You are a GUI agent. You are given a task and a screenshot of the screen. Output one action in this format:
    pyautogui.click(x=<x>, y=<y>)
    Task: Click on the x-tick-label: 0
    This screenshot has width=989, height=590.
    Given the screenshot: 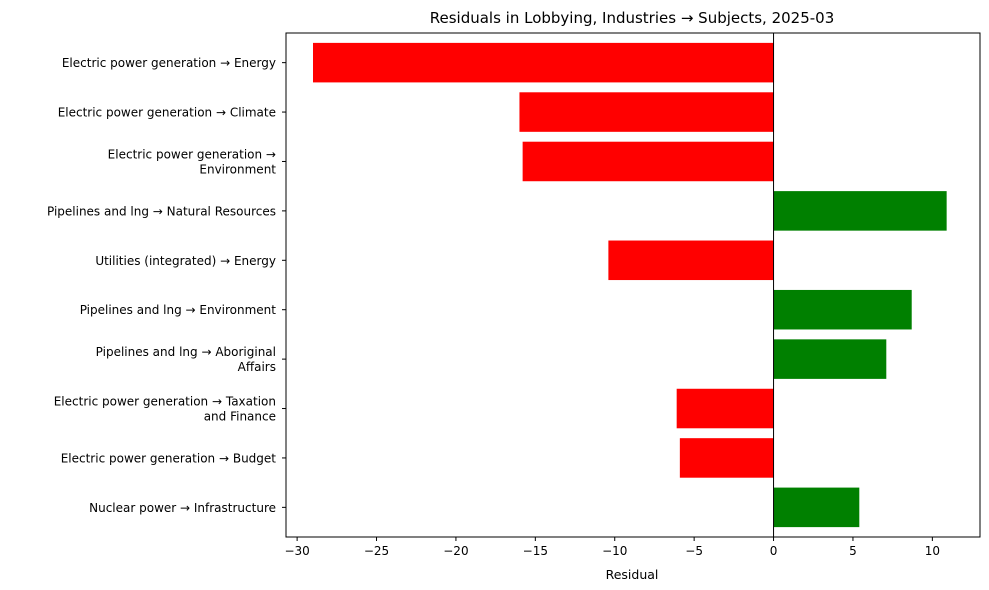 What is the action you would take?
    pyautogui.click(x=774, y=551)
    